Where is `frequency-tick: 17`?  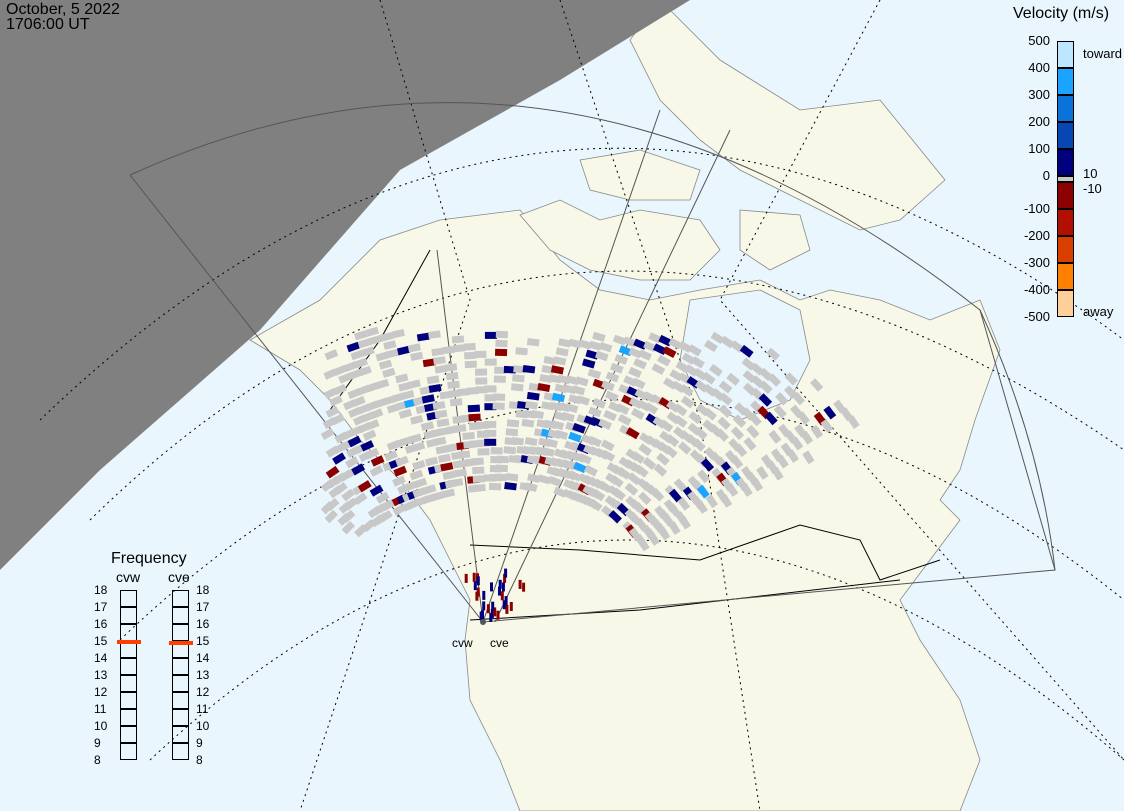 frequency-tick: 17 is located at coordinates (101, 607).